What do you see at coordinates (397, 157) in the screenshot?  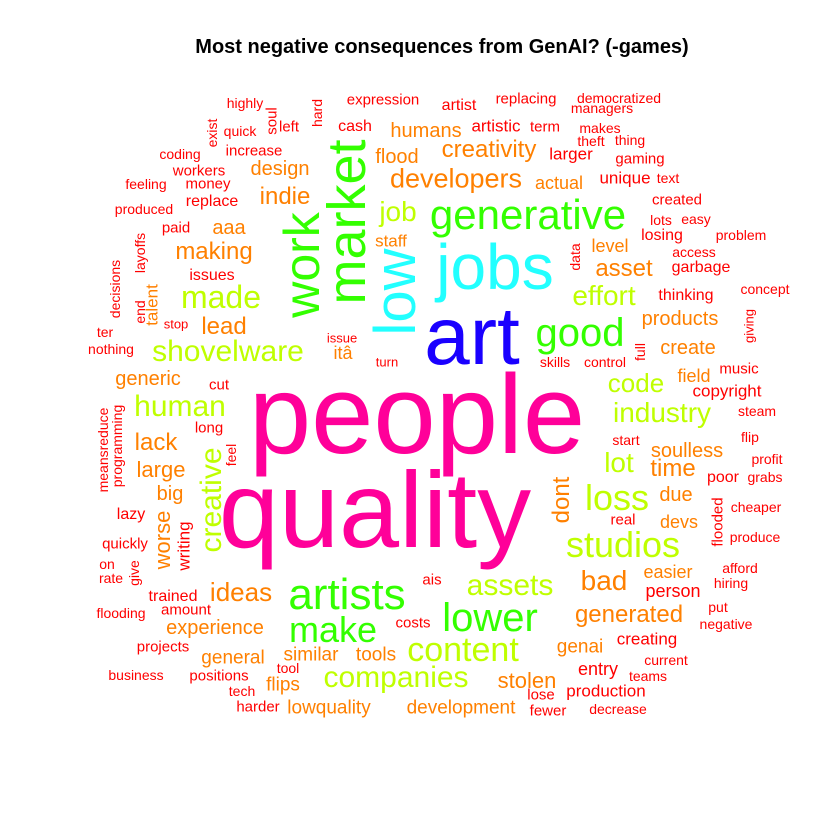 I see `word-flood: flood` at bounding box center [397, 157].